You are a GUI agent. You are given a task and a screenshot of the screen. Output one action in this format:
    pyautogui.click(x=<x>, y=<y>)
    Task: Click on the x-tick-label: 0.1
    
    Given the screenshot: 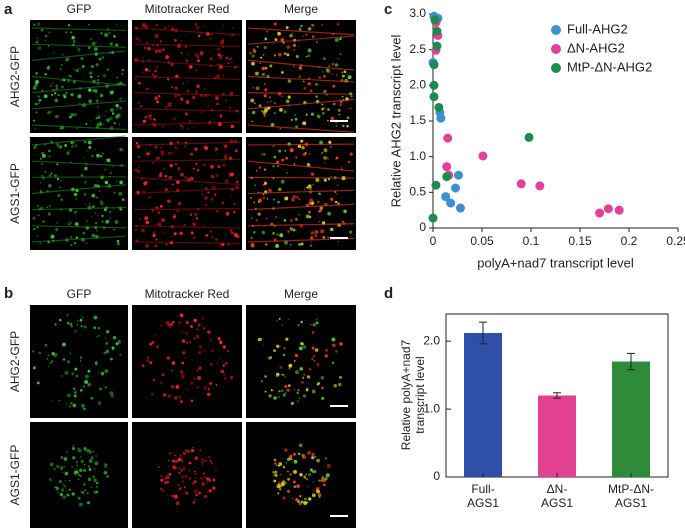 What is the action you would take?
    pyautogui.click(x=531, y=241)
    